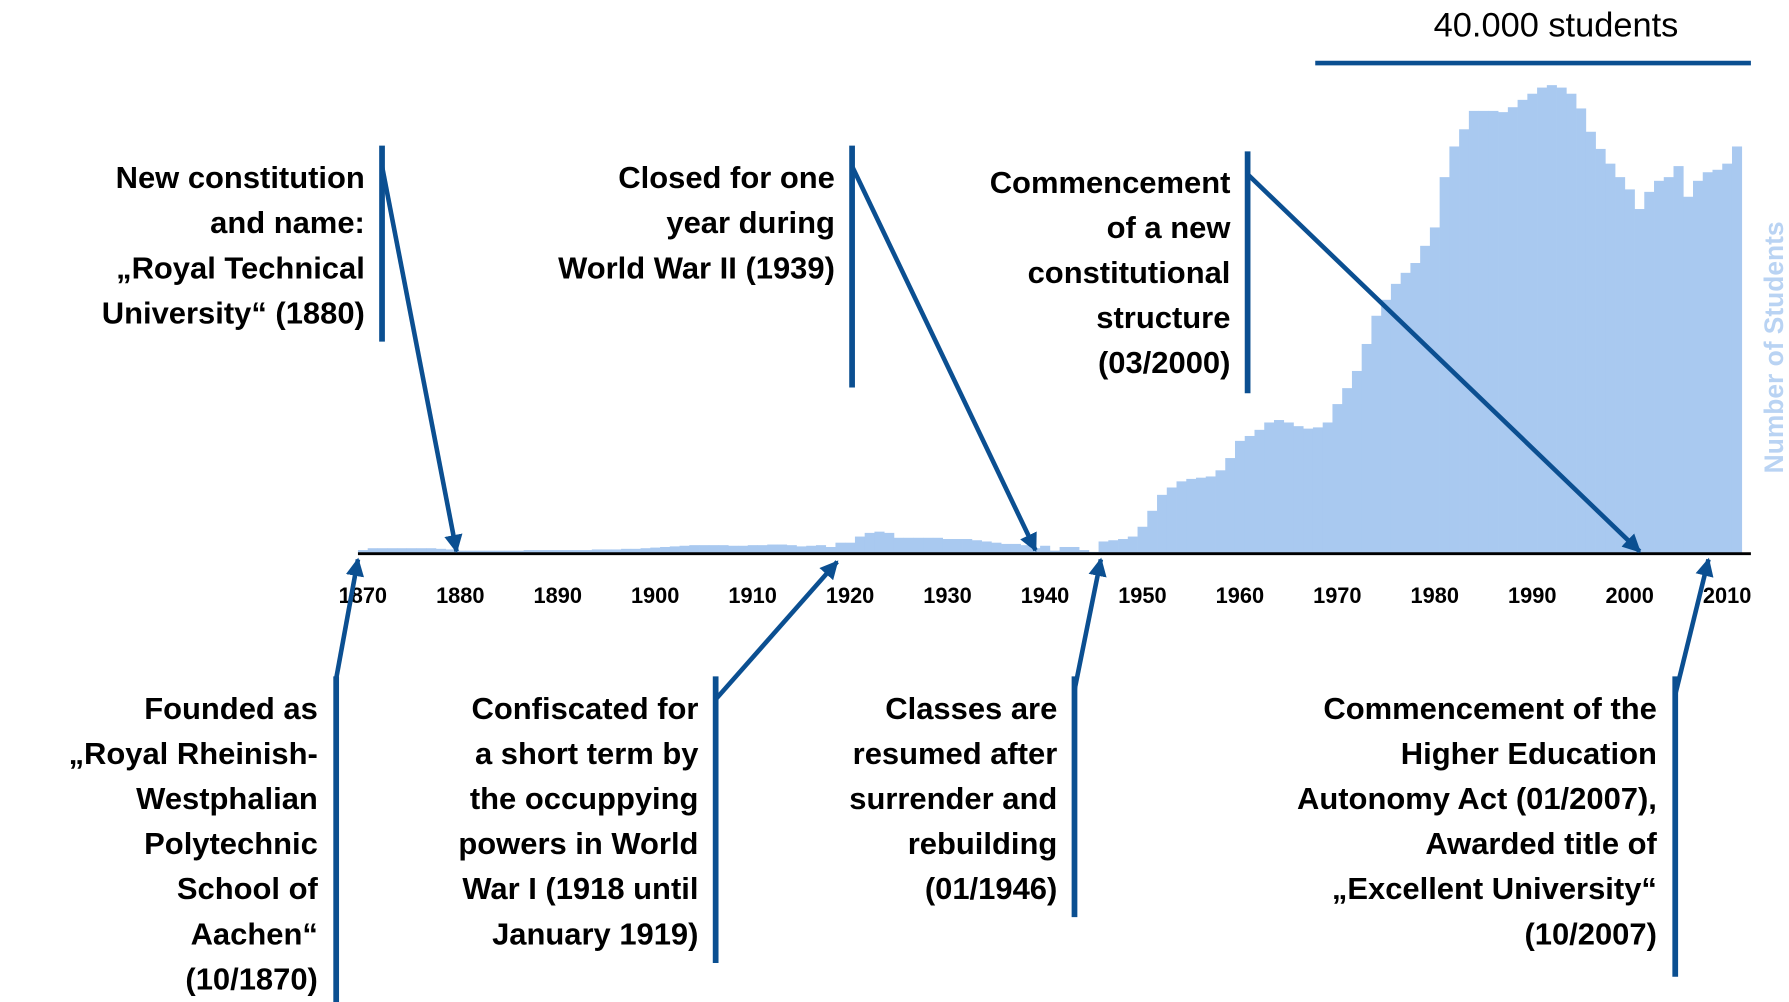  What do you see at coordinates (850, 595) in the screenshot?
I see `x-tick-label: 1920` at bounding box center [850, 595].